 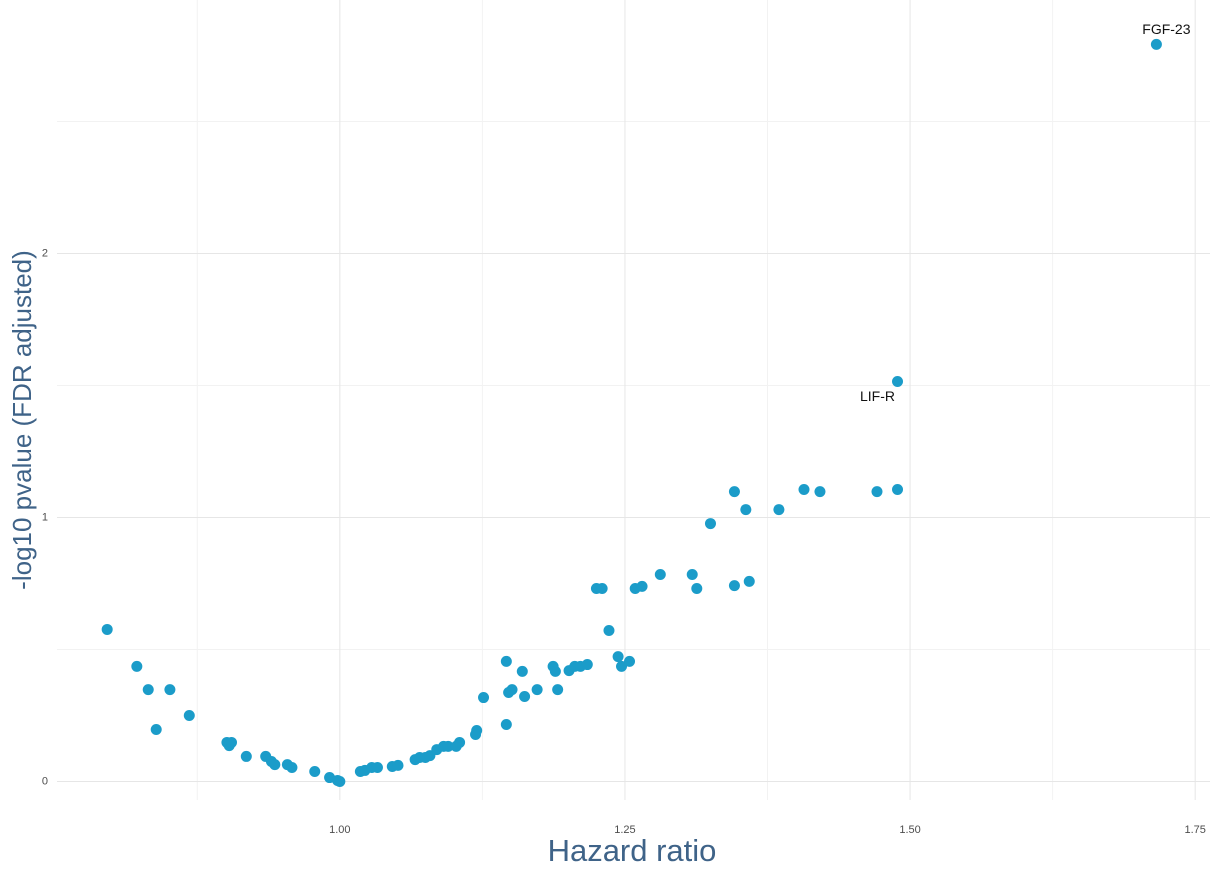 What do you see at coordinates (632, 850) in the screenshot?
I see `x-axis-title: Hazard ratio` at bounding box center [632, 850].